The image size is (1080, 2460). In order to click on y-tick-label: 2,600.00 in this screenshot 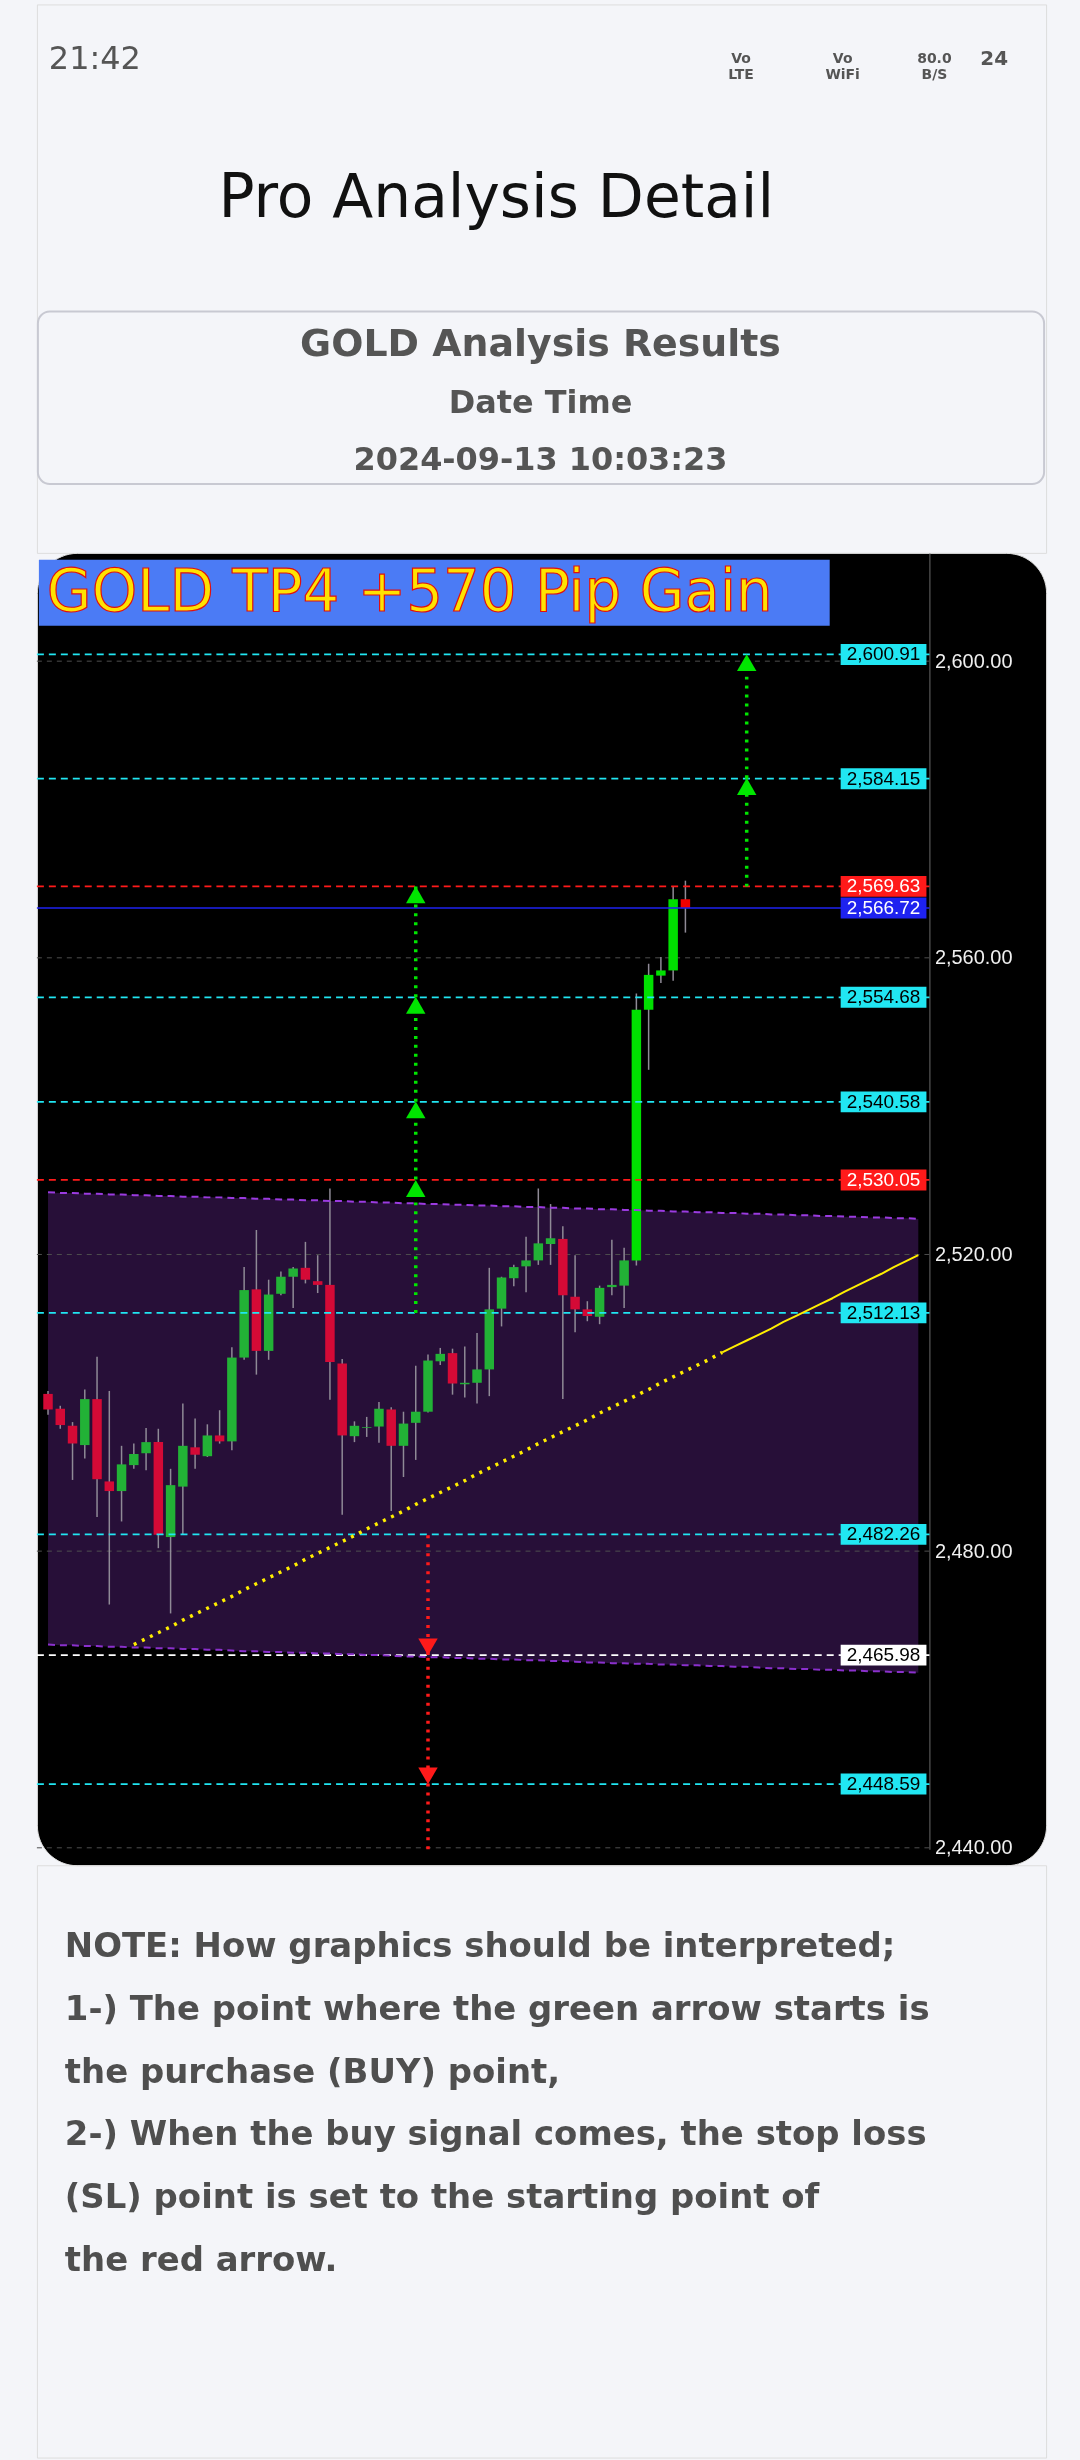, I will do `click(973, 660)`.